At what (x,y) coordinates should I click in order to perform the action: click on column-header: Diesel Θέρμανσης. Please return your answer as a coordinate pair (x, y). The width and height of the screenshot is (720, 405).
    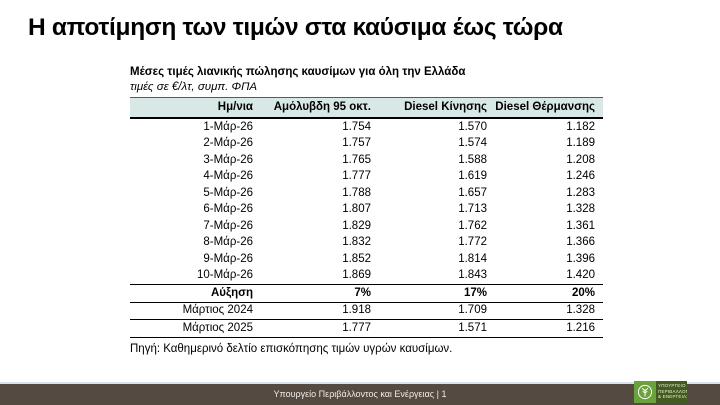
    Looking at the image, I should click on (549, 108).